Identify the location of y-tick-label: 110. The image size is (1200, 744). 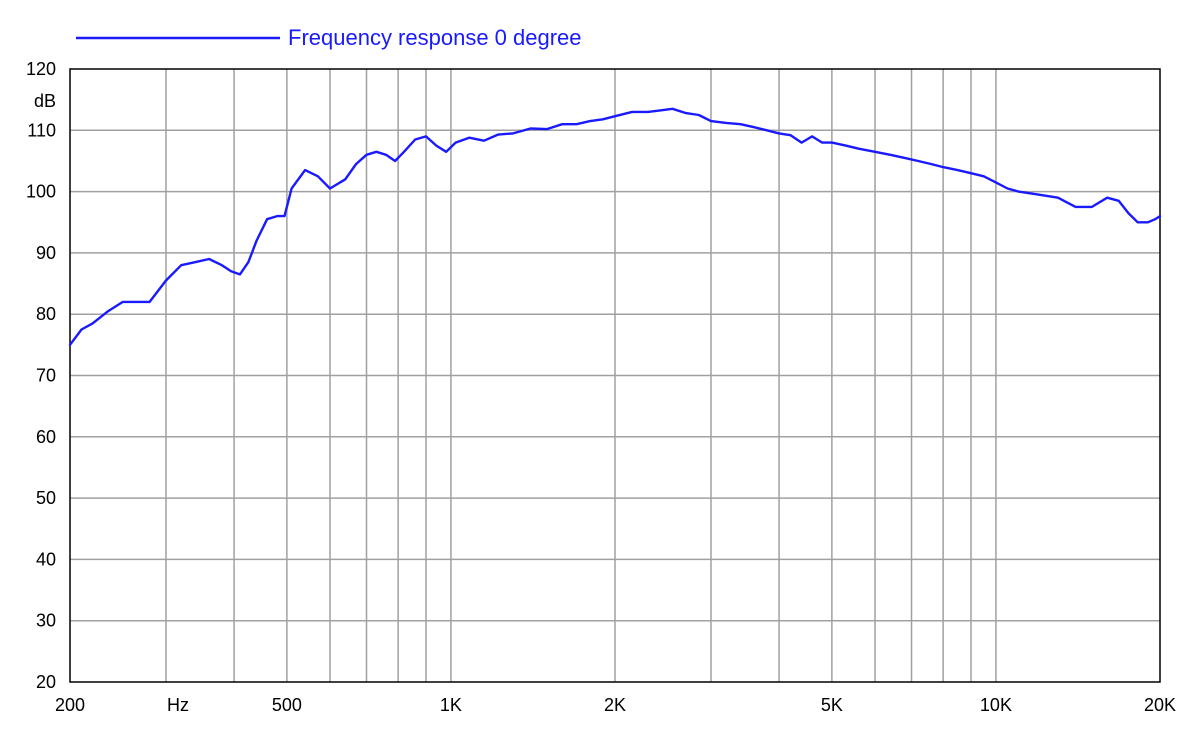
(41, 130).